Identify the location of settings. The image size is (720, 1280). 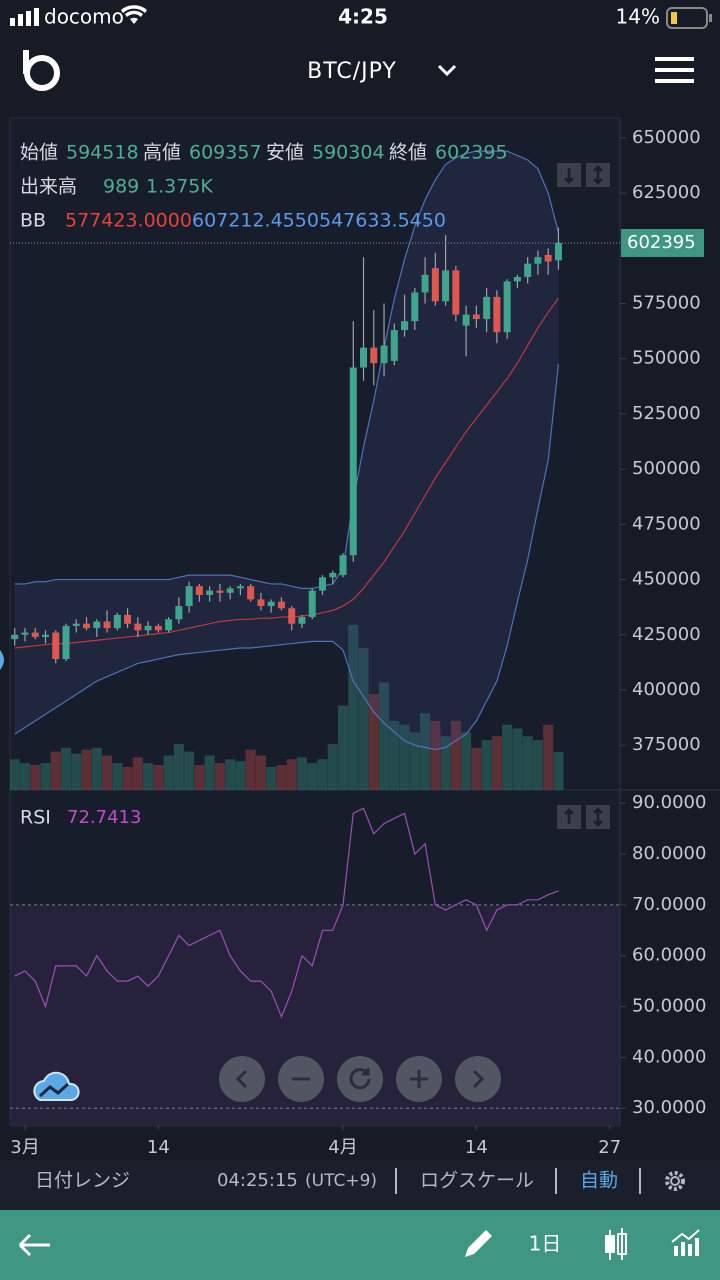
(675, 1181).